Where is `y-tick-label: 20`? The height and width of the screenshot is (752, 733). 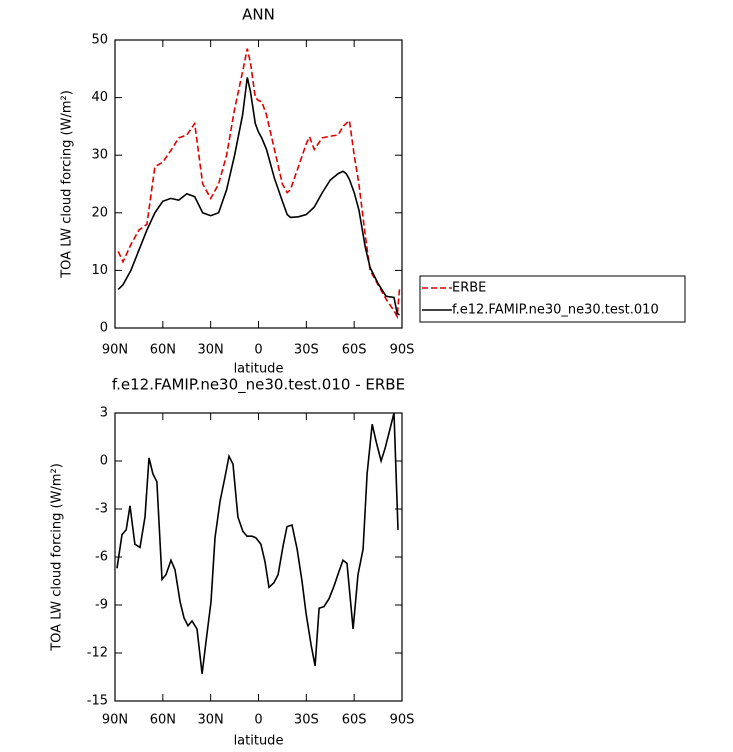 y-tick-label: 20 is located at coordinates (99, 212).